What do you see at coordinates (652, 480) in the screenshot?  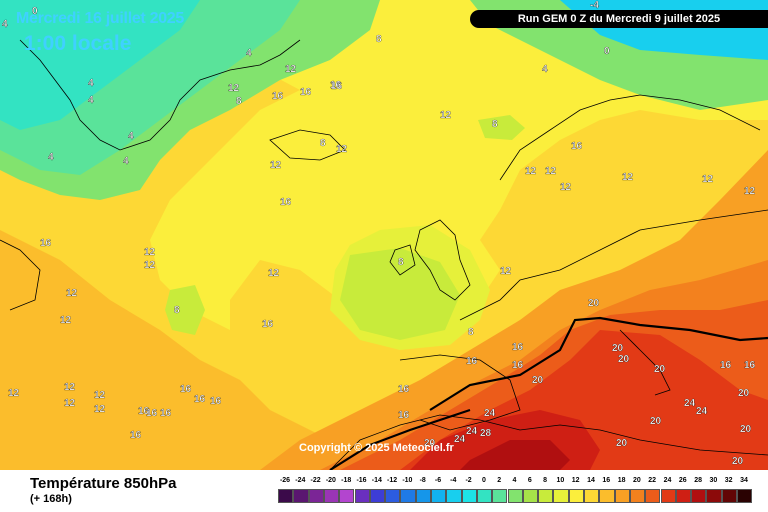 I see `legend-tick: 22` at bounding box center [652, 480].